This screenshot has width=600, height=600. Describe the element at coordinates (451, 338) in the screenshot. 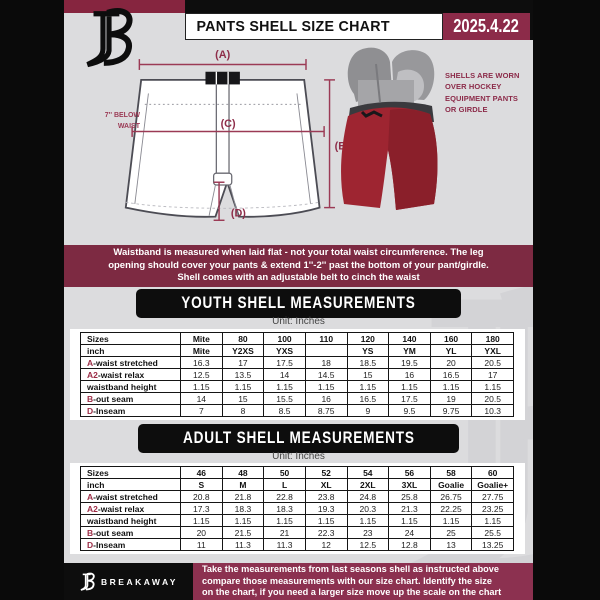

I see `table-cell: 160` at that location.